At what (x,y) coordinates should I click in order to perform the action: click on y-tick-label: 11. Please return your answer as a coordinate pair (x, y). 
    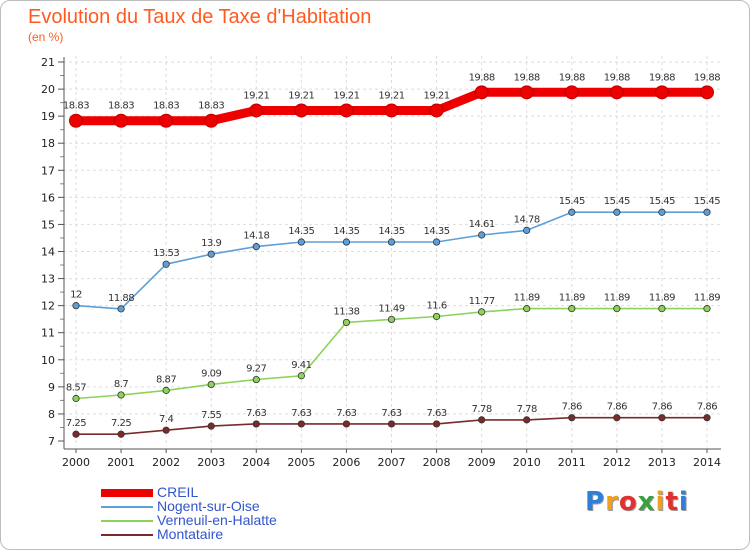
    Looking at the image, I should click on (48, 333).